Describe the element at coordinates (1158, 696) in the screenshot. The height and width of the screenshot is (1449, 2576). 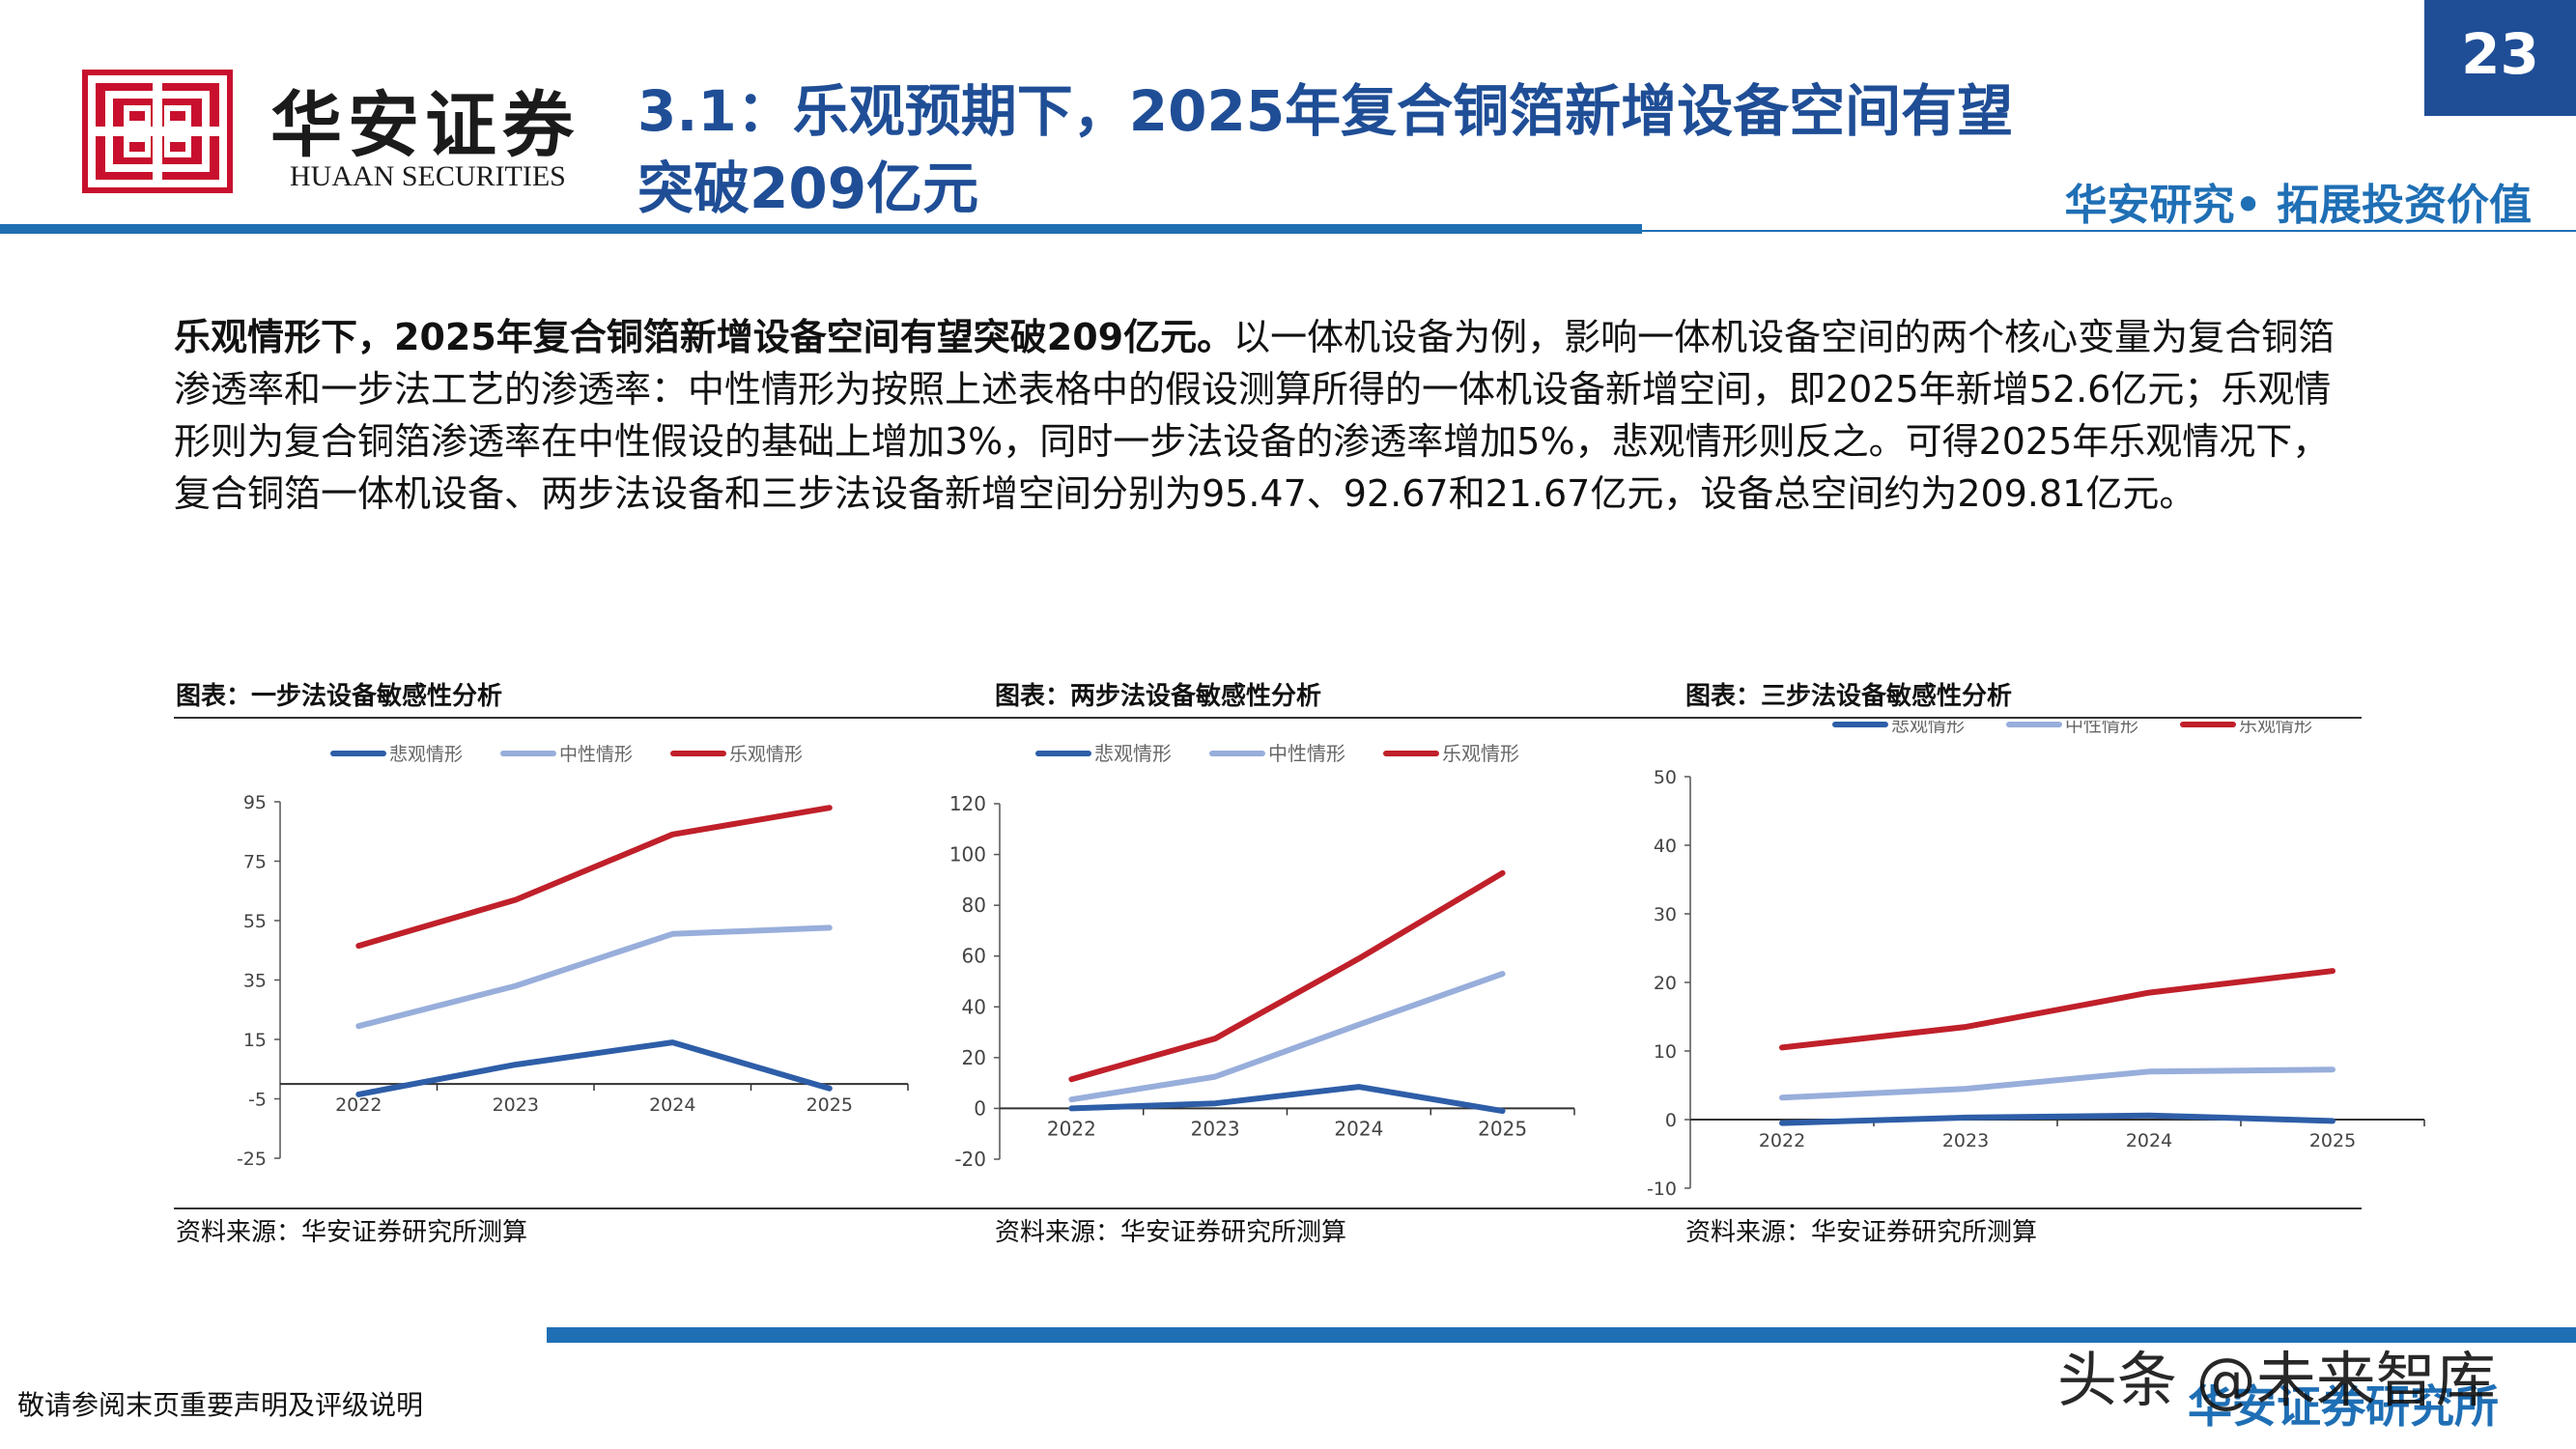
I see `chart-2-title: 图表：两步法设备敏感性分析` at that location.